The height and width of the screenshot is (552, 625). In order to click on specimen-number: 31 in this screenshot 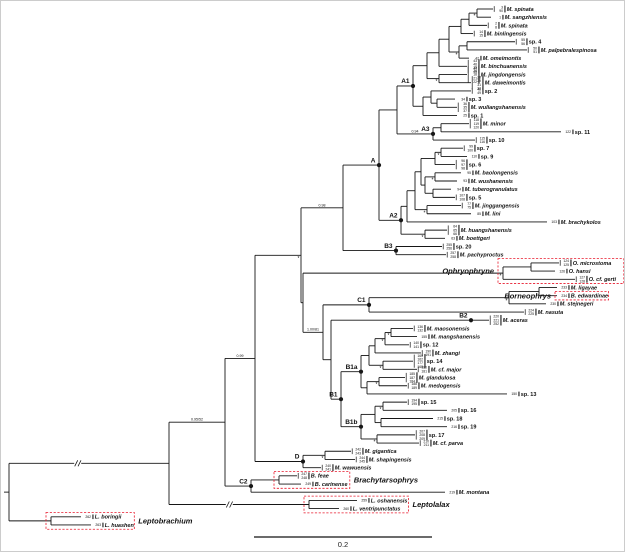, I will do `click(479, 85)`.